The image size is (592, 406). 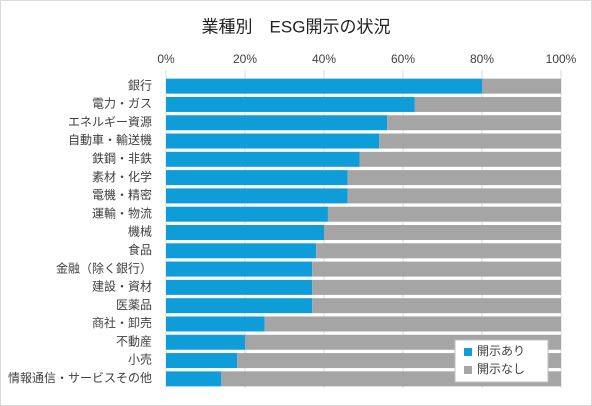 What do you see at coordinates (296, 26) in the screenshot?
I see `chart-title: 業種別 ESG開示の状況` at bounding box center [296, 26].